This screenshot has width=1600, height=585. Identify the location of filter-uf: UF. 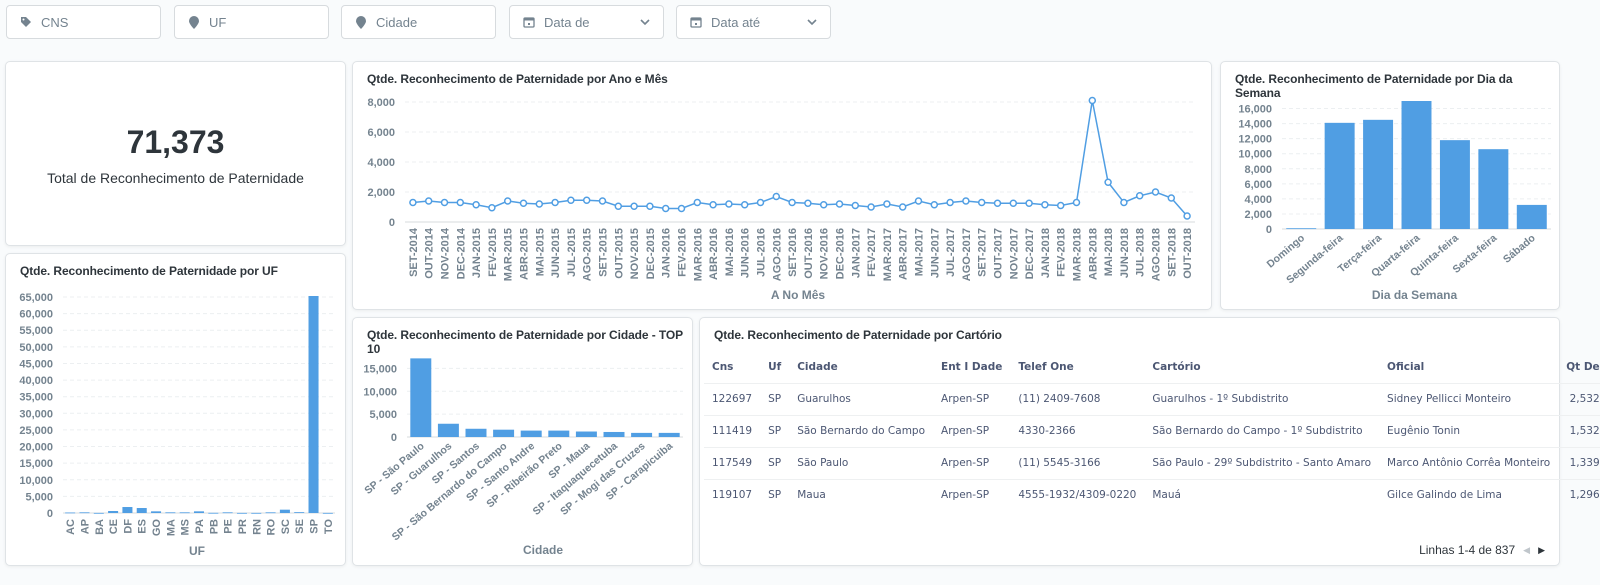
(251, 22).